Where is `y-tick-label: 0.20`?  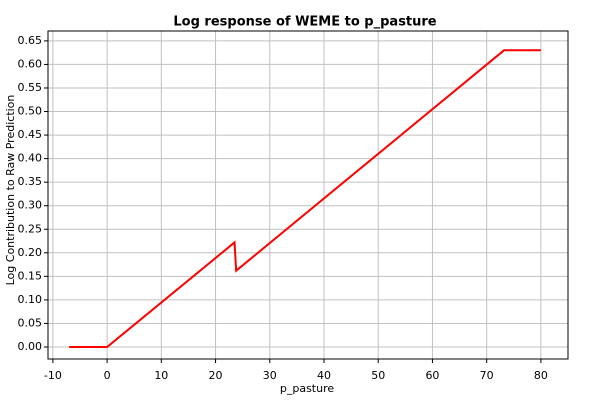 y-tick-label: 0.20 is located at coordinates (30, 252).